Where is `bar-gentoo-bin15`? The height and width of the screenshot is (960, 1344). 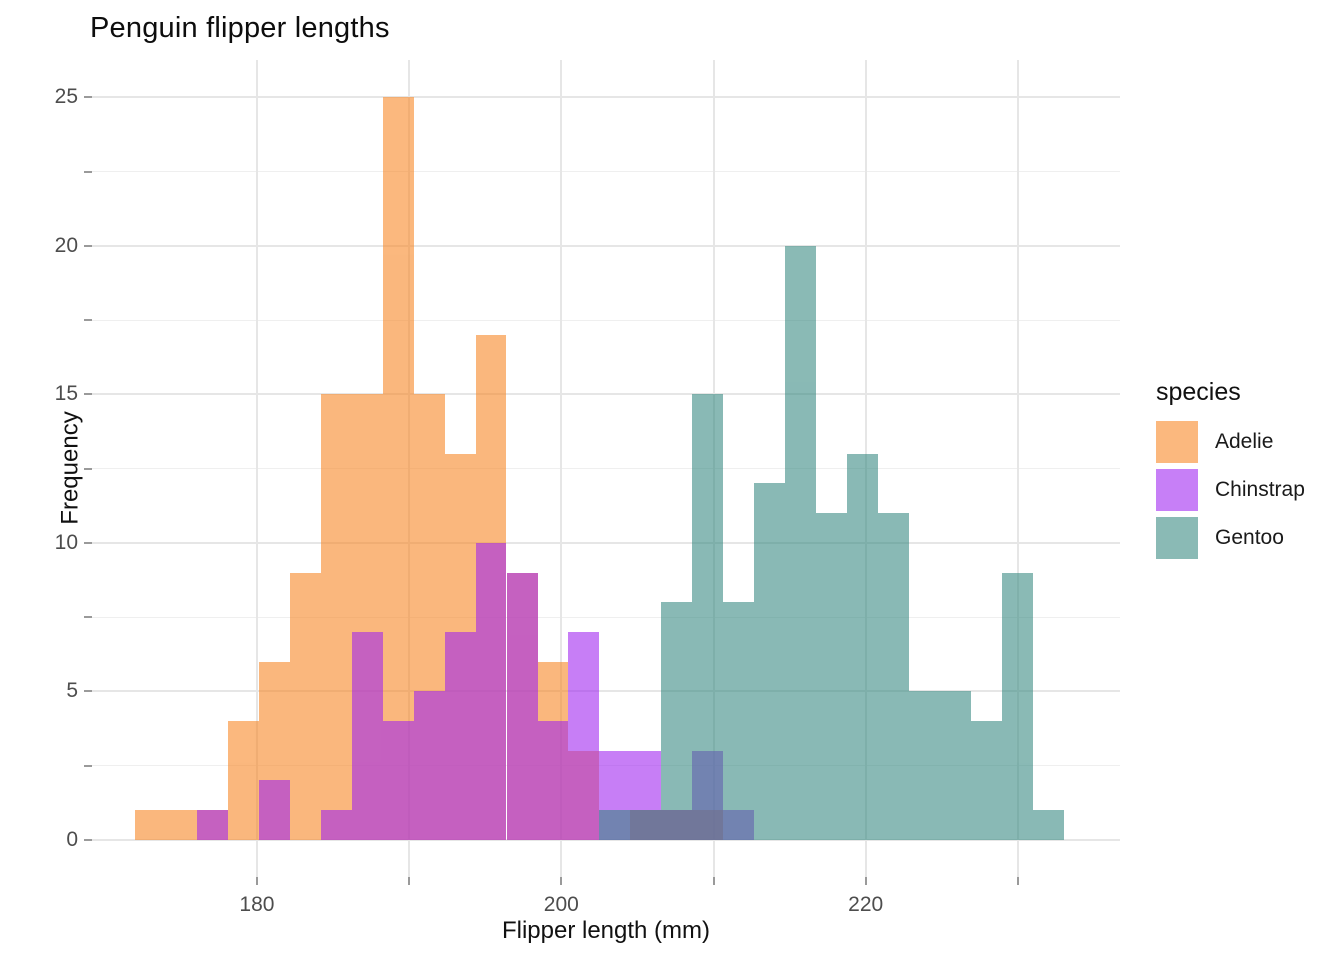 bar-gentoo-bin15 is located at coordinates (615, 825).